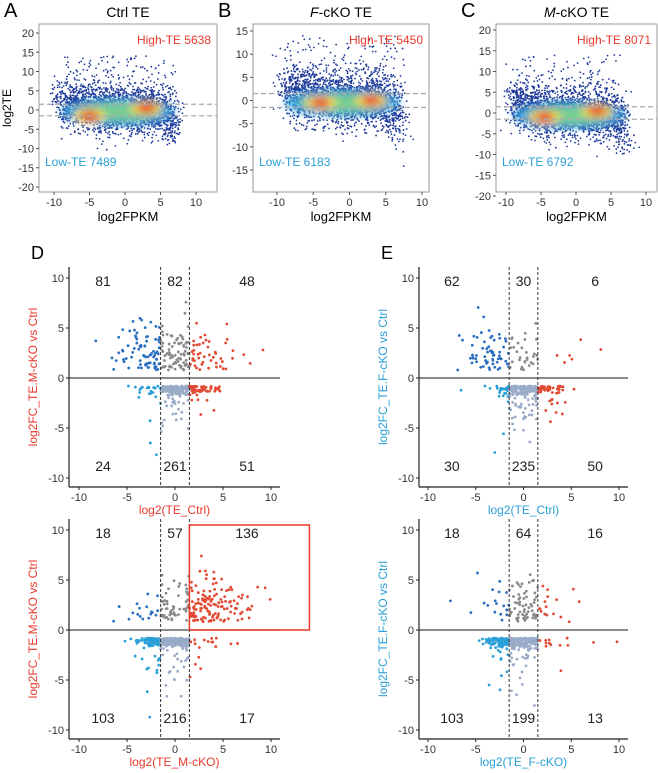  Describe the element at coordinates (313, 203) in the screenshot. I see `x-tick-label: -5` at that location.